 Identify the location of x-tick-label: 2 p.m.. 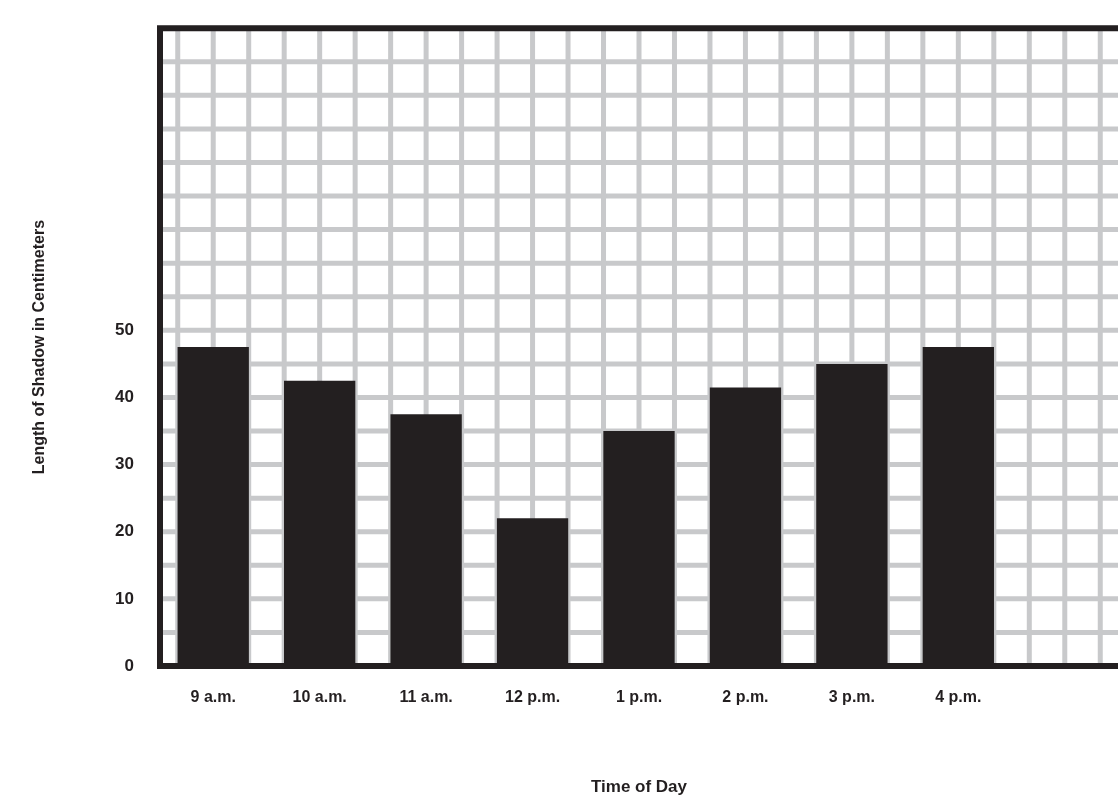
(745, 697).